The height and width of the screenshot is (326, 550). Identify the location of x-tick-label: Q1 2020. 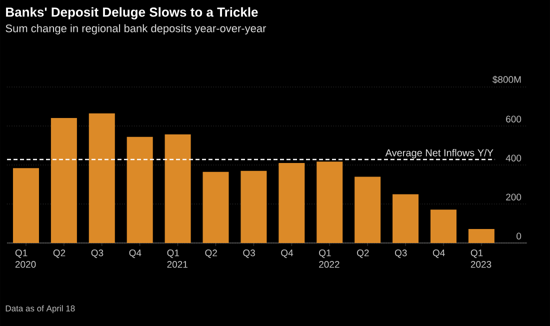
(25, 259).